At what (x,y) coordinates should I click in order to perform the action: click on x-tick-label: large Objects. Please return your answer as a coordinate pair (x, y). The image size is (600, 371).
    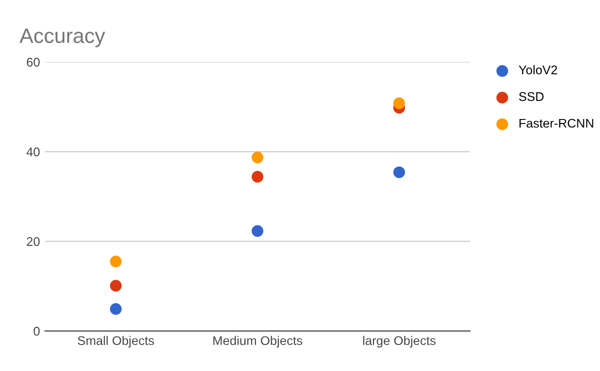
    Looking at the image, I should click on (399, 342).